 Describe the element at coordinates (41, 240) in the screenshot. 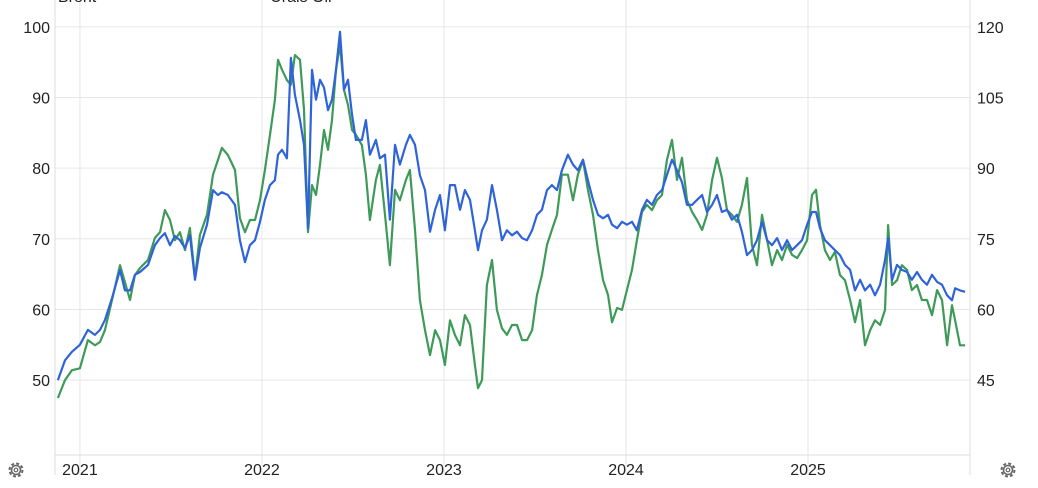

I see `y-tick-label: 70` at that location.